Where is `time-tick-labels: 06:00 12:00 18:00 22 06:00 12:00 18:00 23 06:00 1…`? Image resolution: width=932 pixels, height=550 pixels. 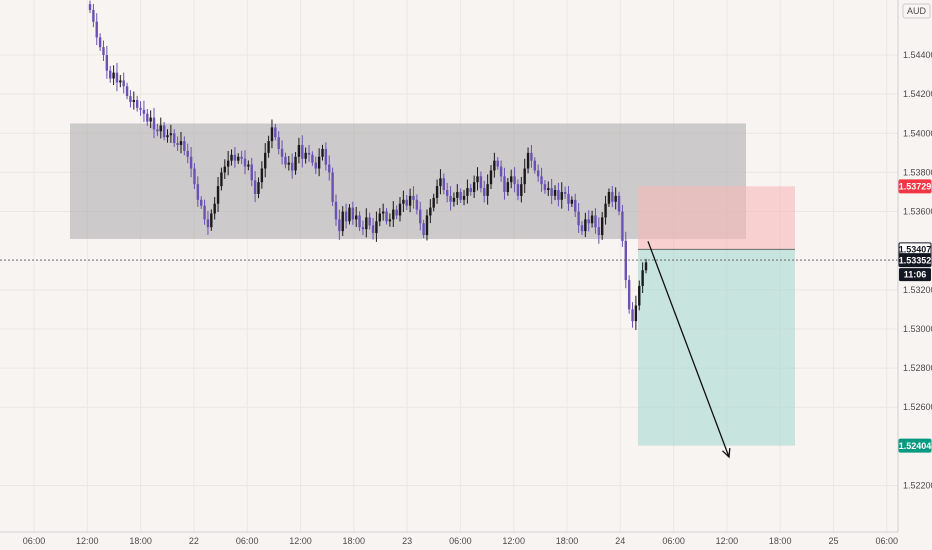
time-tick-labels: 06:00 12:00 18:00 22 06:00 12:00 18:00 23 06:00 1… is located at coordinates (460, 541).